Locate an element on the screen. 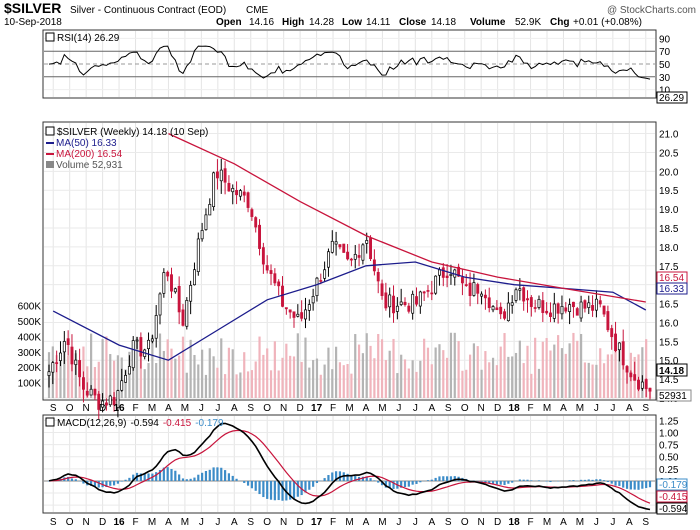 The width and height of the screenshot is (700, 530). macd-x-tick: N is located at coordinates (86, 522).